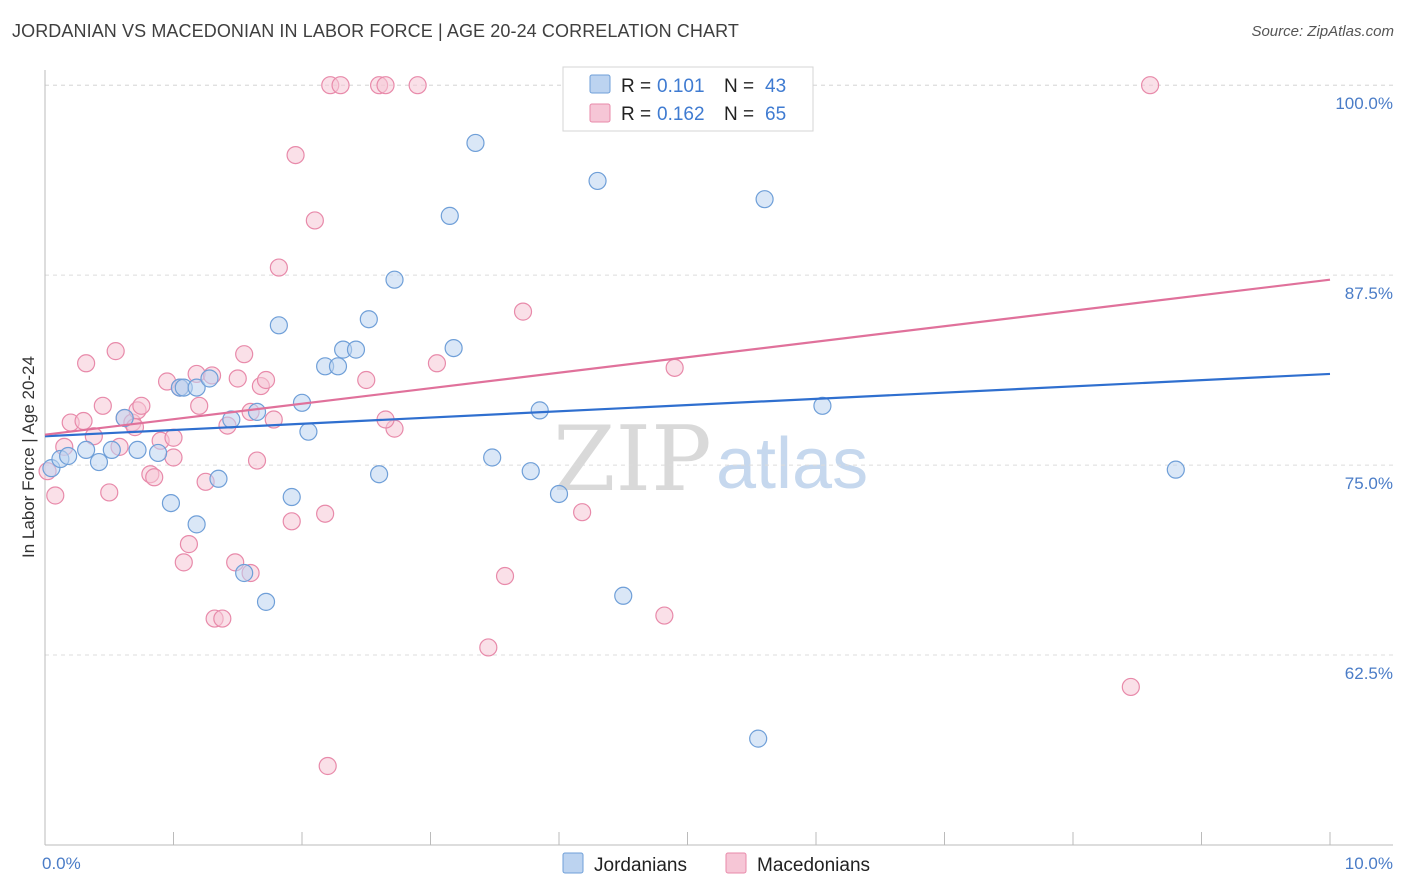 This screenshot has width=1406, height=892. Describe the element at coordinates (739, 114) in the screenshot. I see `legend-n-label-macedonians: N =` at that location.